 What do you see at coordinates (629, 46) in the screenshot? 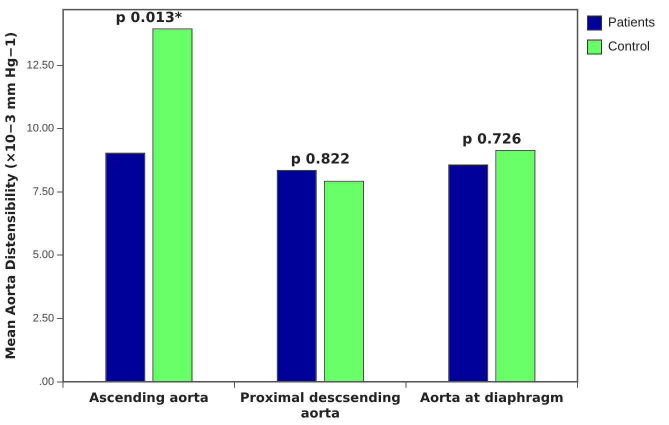
I see `legend-label: Control` at bounding box center [629, 46].